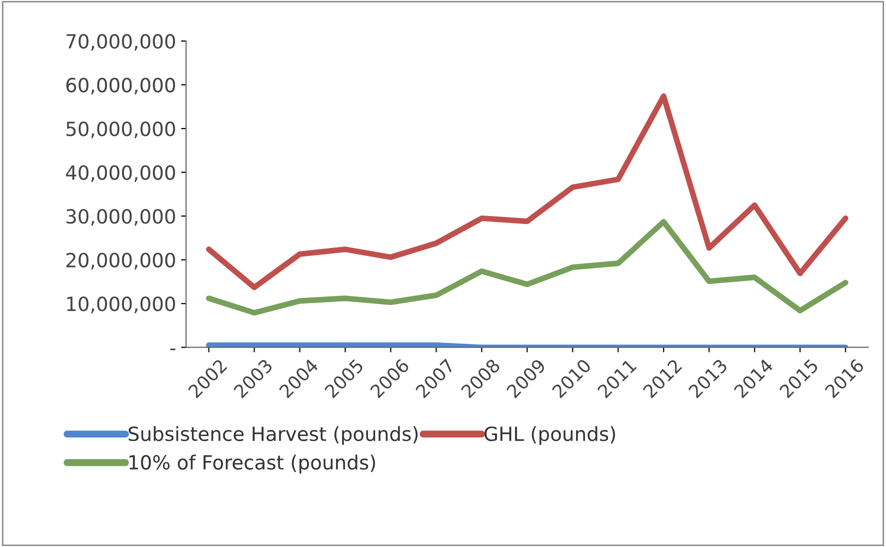 The height and width of the screenshot is (547, 886). Describe the element at coordinates (121, 173) in the screenshot. I see `y-tick-label: 40,000,000` at that location.